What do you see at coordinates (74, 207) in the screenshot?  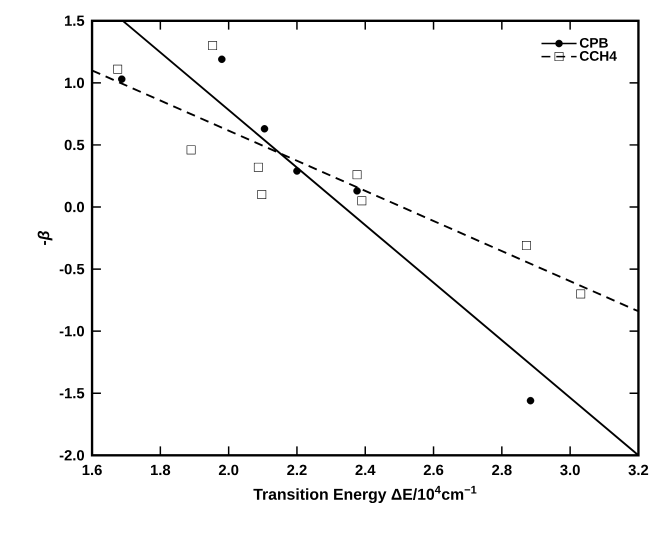 I see `y-tick-label: 0.0` at bounding box center [74, 207].